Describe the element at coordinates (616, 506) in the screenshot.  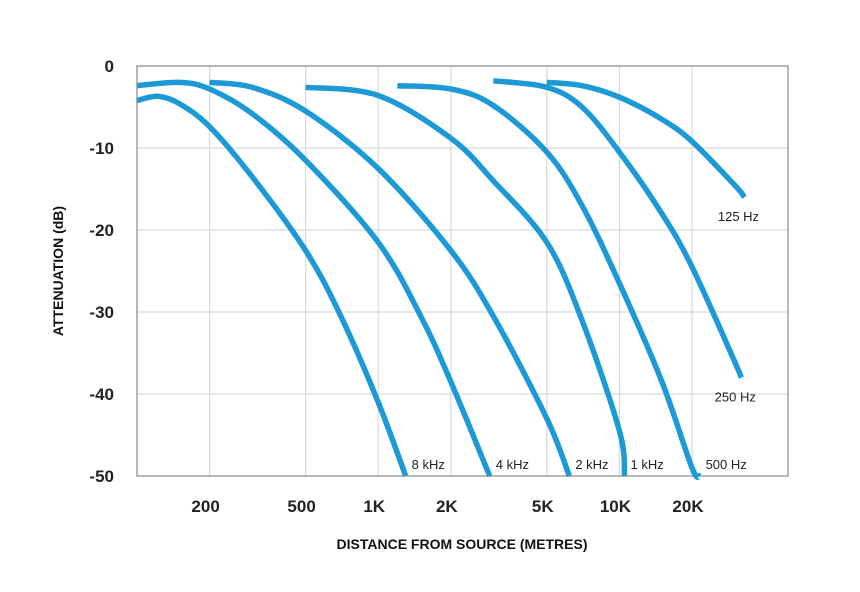
I see `x-tick-label-10k: 10K` at that location.